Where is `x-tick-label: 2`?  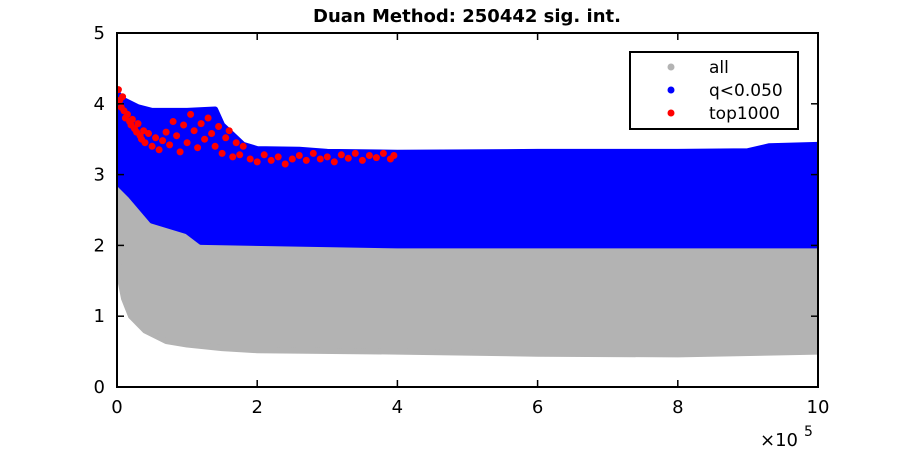 x-tick-label: 2 is located at coordinates (256, 407).